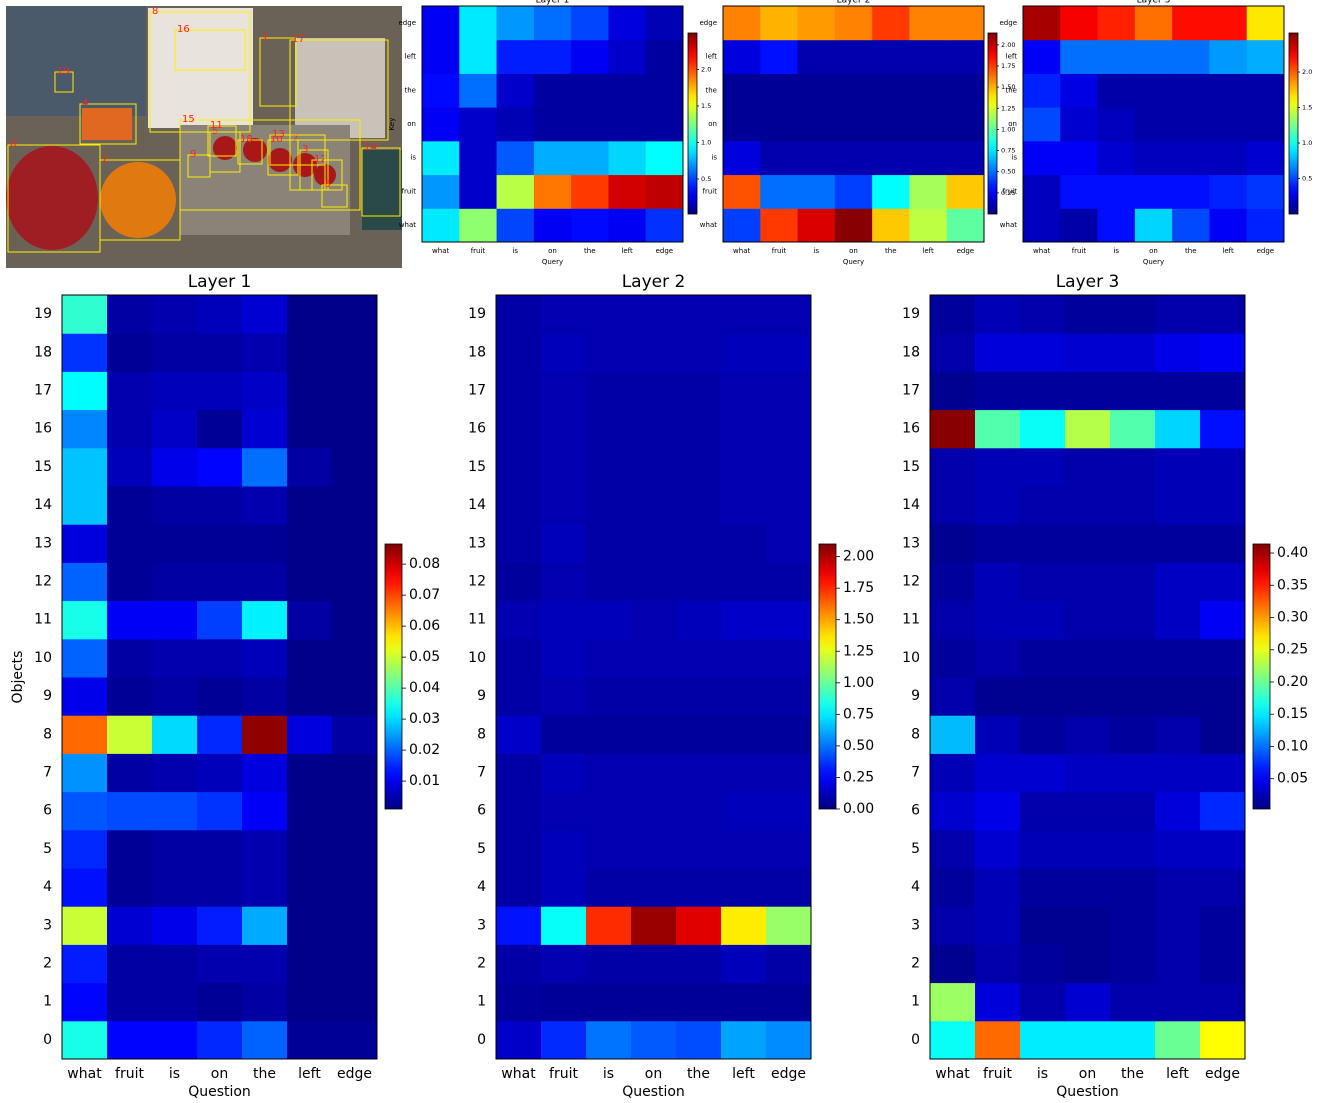  I want to click on y-tick-label: 9, so click(47, 696).